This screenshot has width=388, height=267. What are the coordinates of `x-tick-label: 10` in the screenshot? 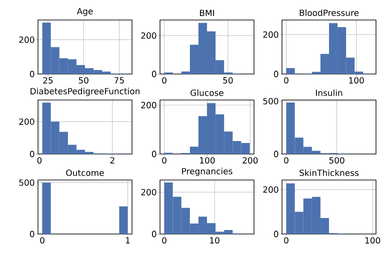 It's located at (215, 240).